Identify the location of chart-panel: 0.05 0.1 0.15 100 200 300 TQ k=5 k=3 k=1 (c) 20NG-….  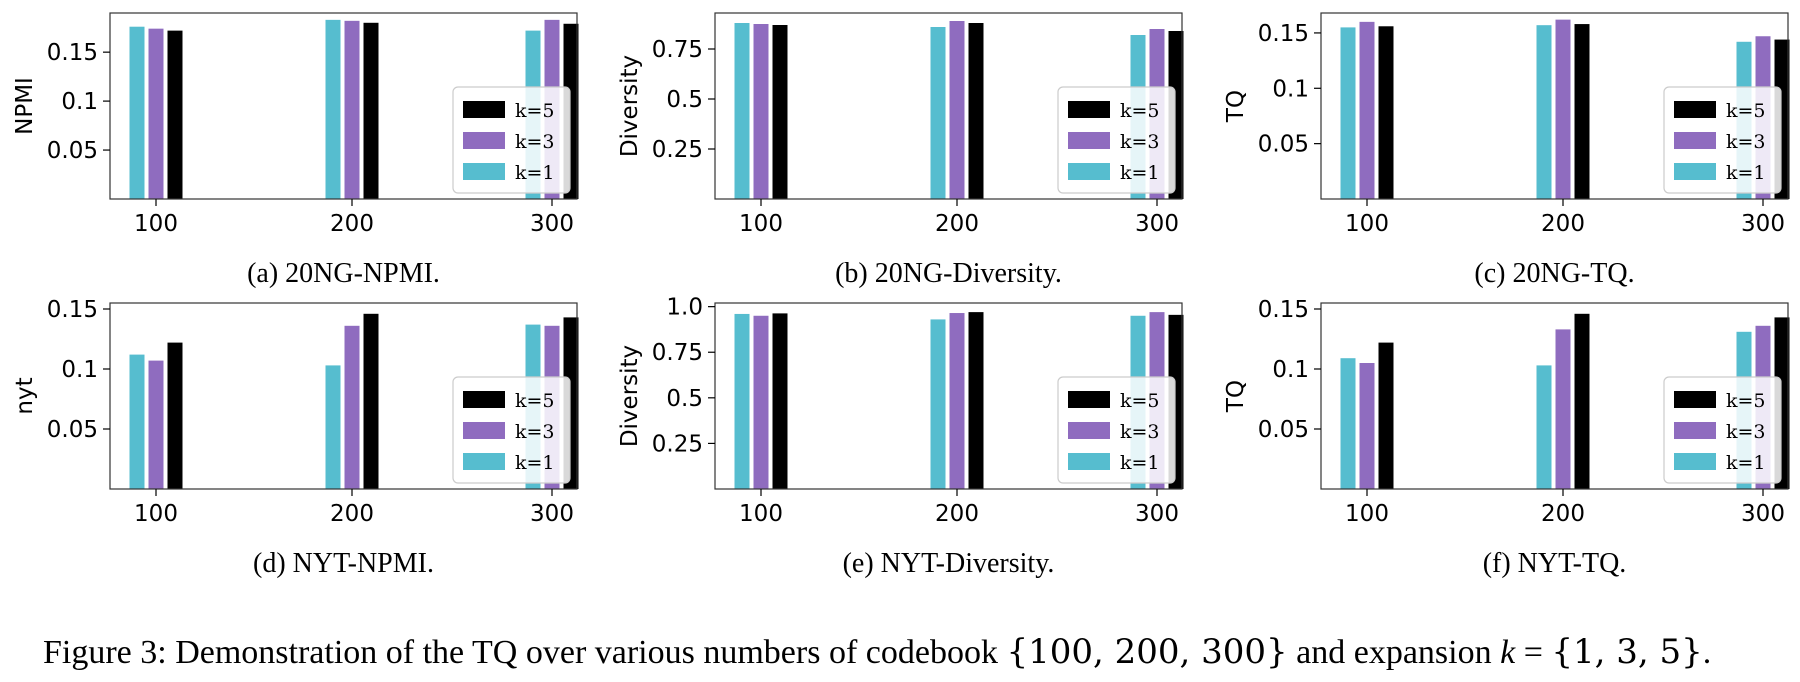
(1506, 150).